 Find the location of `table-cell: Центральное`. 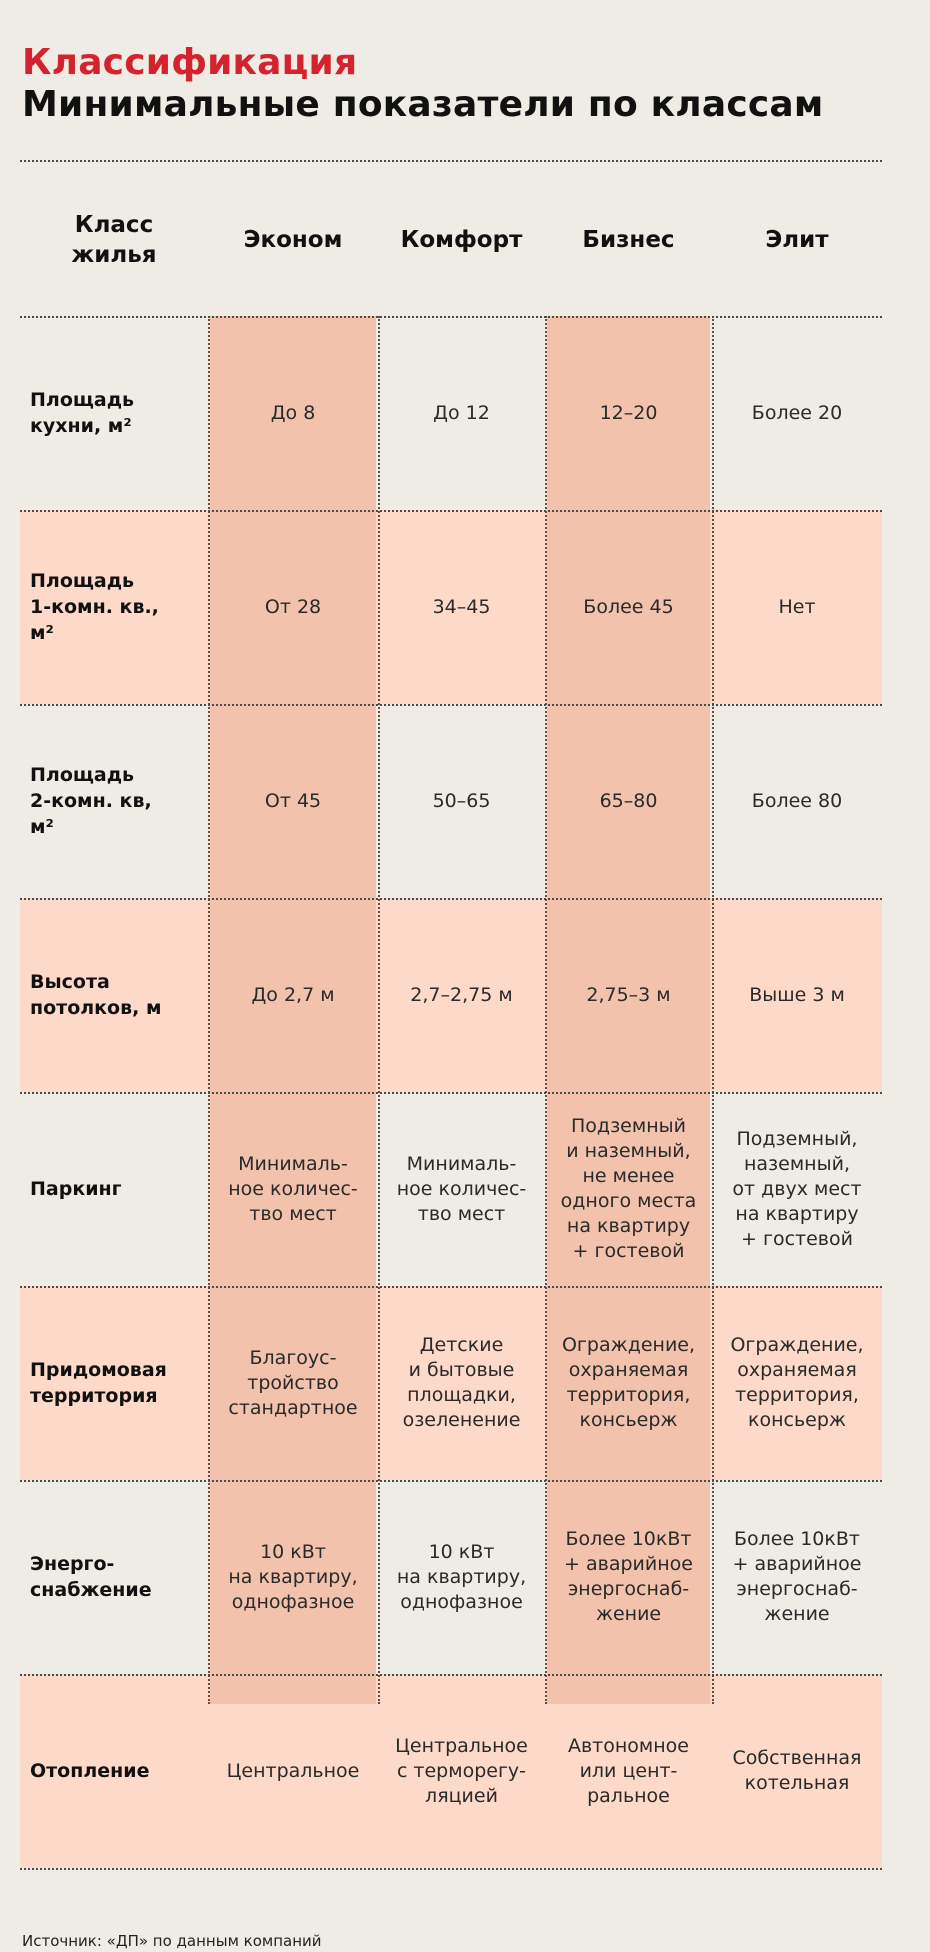

table-cell: Центральное is located at coordinates (293, 1770).